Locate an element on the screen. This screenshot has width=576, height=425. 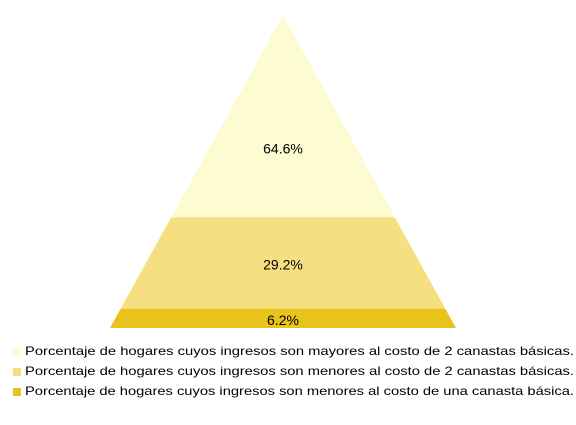
value-label: 29.2% is located at coordinates (283, 265).